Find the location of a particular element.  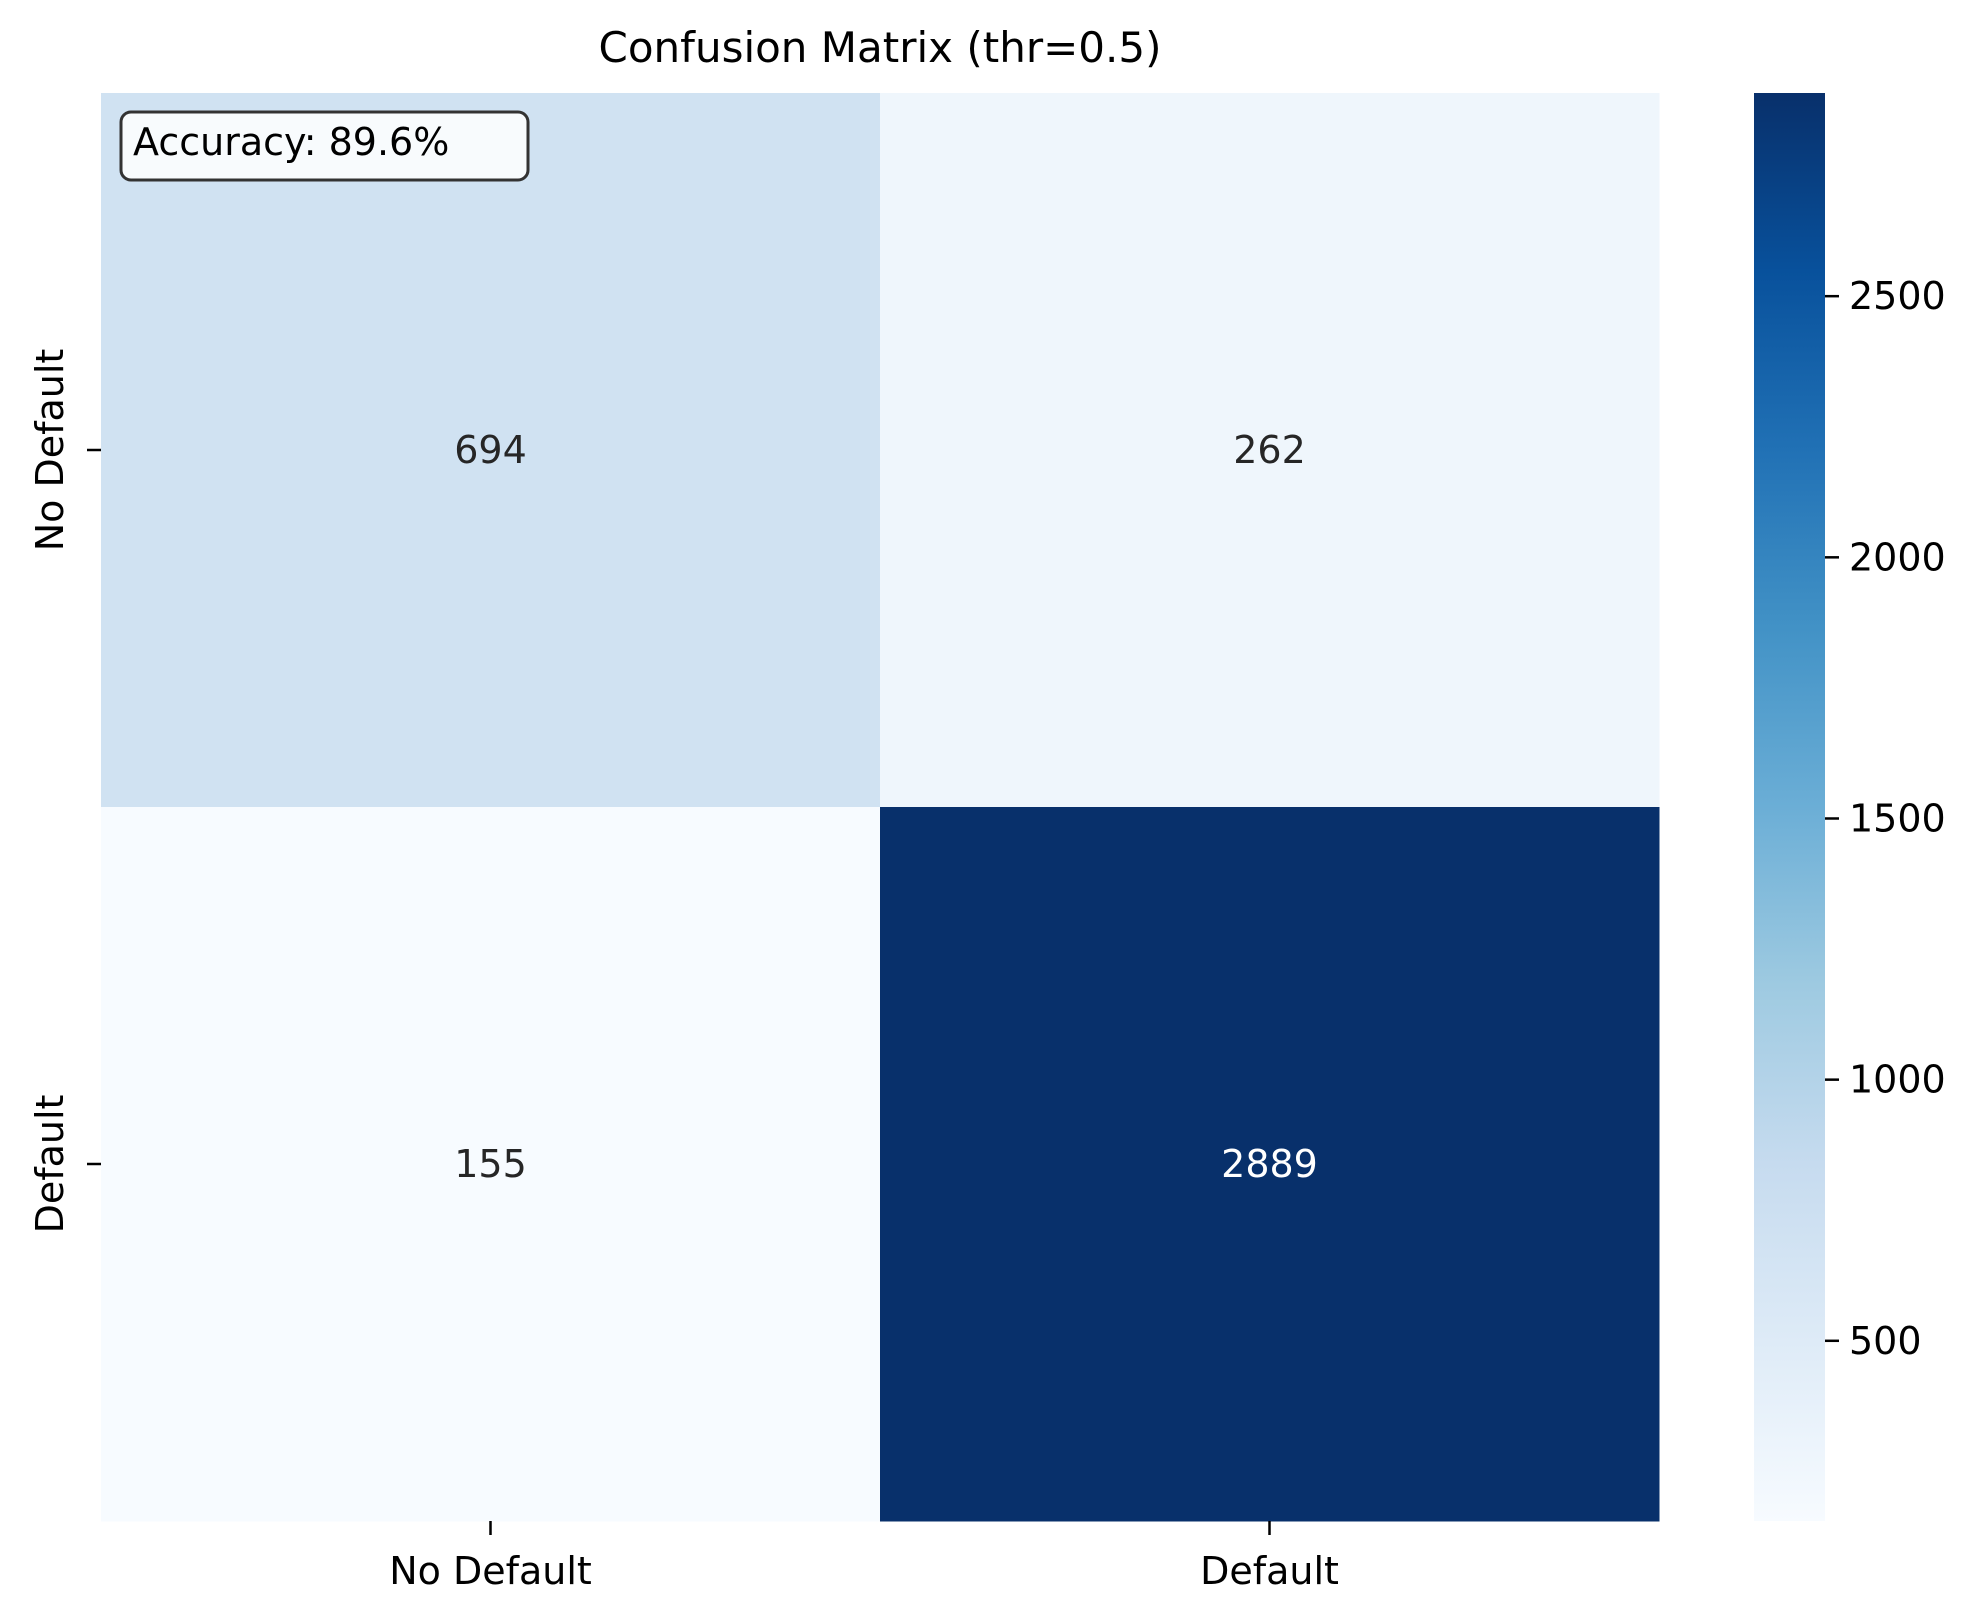

heatmap-cell-label: 2889 is located at coordinates (1269, 1164).